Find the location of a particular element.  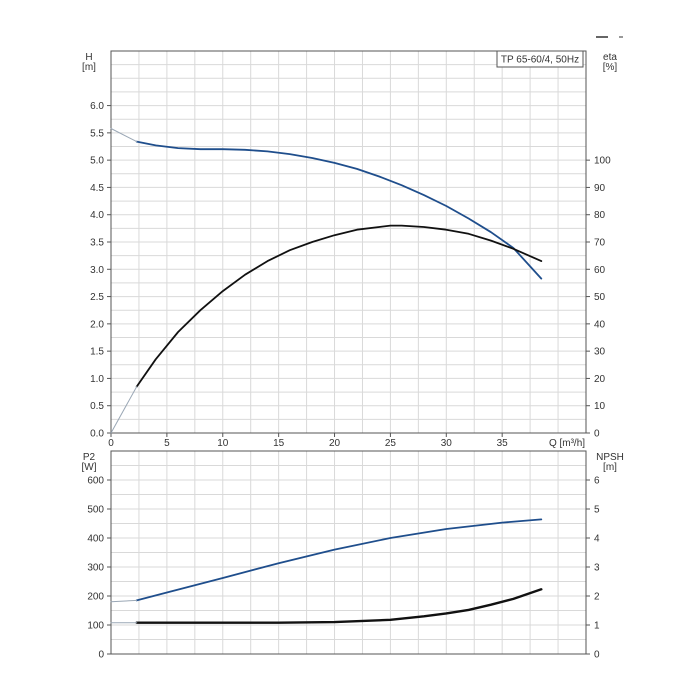

right-axis-tick-label: 3 is located at coordinates (597, 568).